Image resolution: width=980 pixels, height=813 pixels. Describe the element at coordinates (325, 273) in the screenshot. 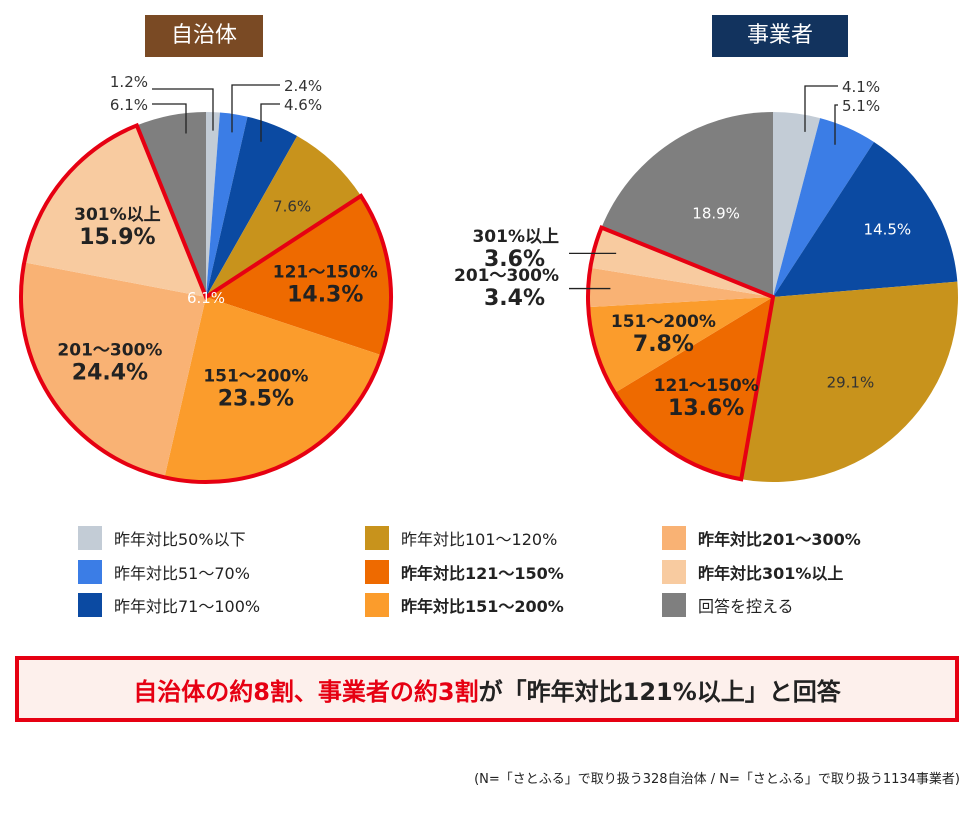

I see `pie-0-label-range-4: 121〜150%` at that location.